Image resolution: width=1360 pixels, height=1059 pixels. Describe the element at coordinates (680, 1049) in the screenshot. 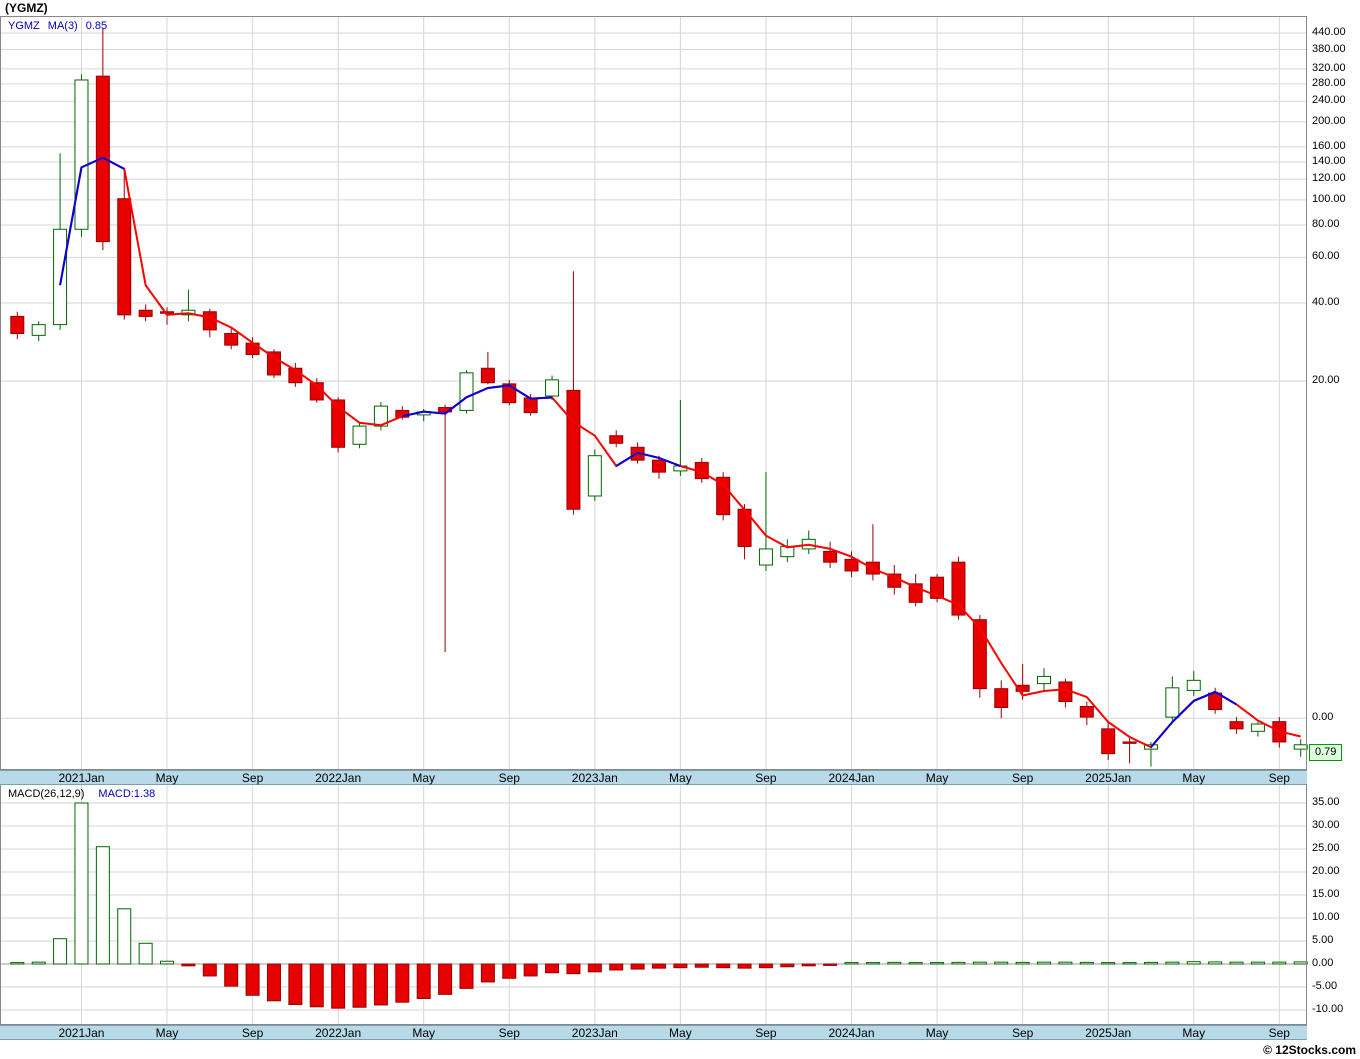

I see `footer-bar: © 12Stocks.com` at that location.